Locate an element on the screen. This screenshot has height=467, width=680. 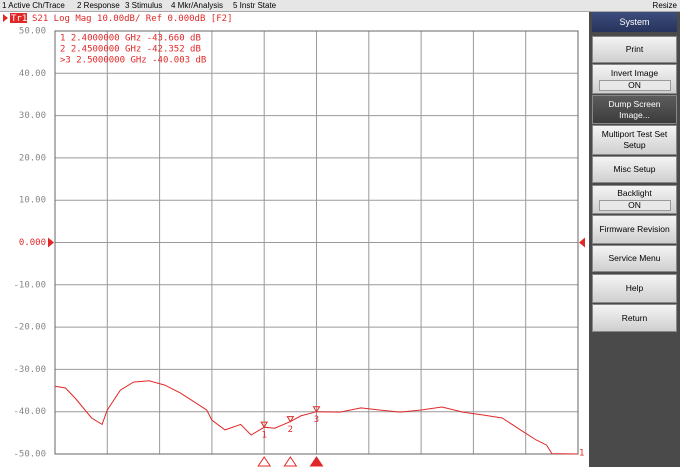
softkey: Return is located at coordinates (634, 318).